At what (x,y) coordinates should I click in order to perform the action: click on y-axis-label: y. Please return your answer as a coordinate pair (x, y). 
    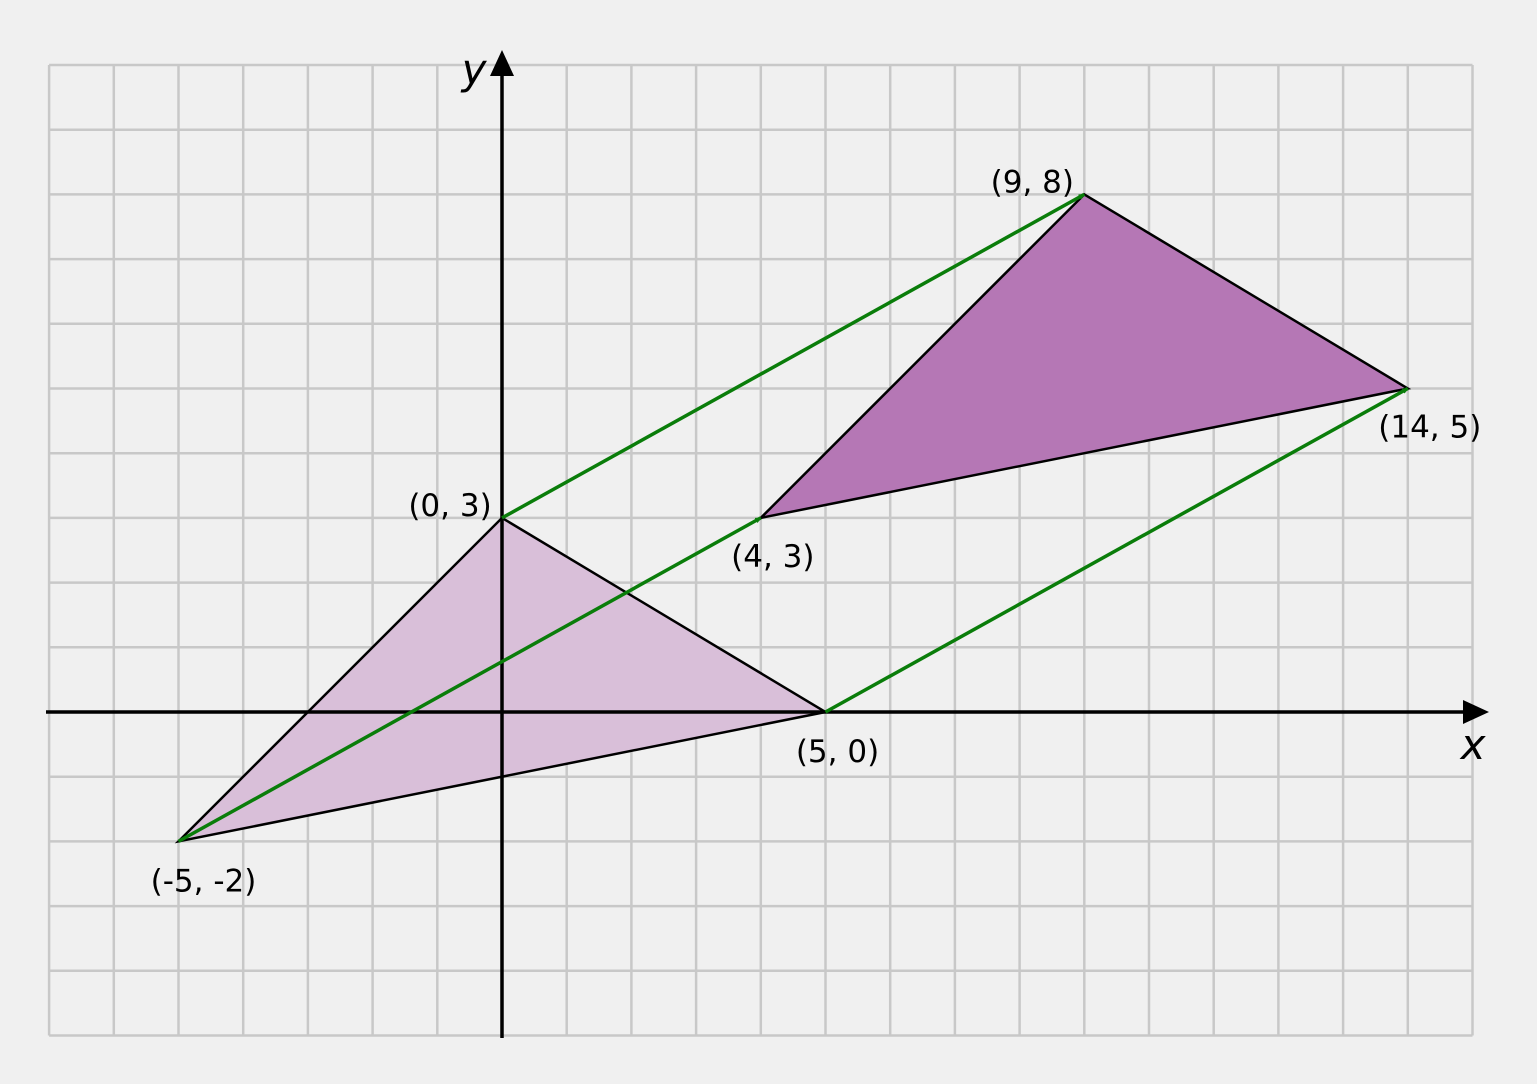
    Looking at the image, I should click on (474, 69).